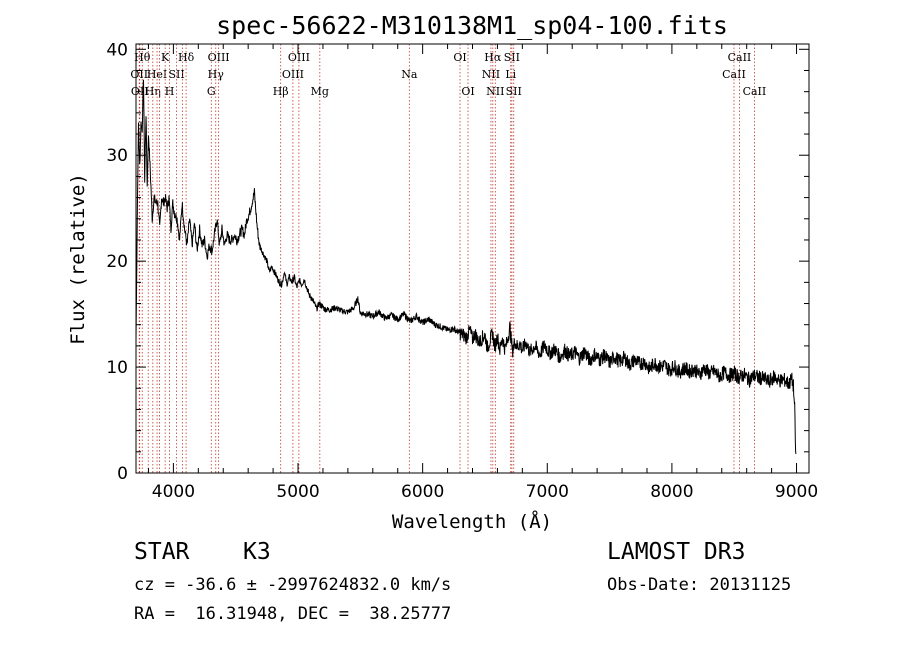  I want to click on spectral-line: Mg, so click(320, 258).